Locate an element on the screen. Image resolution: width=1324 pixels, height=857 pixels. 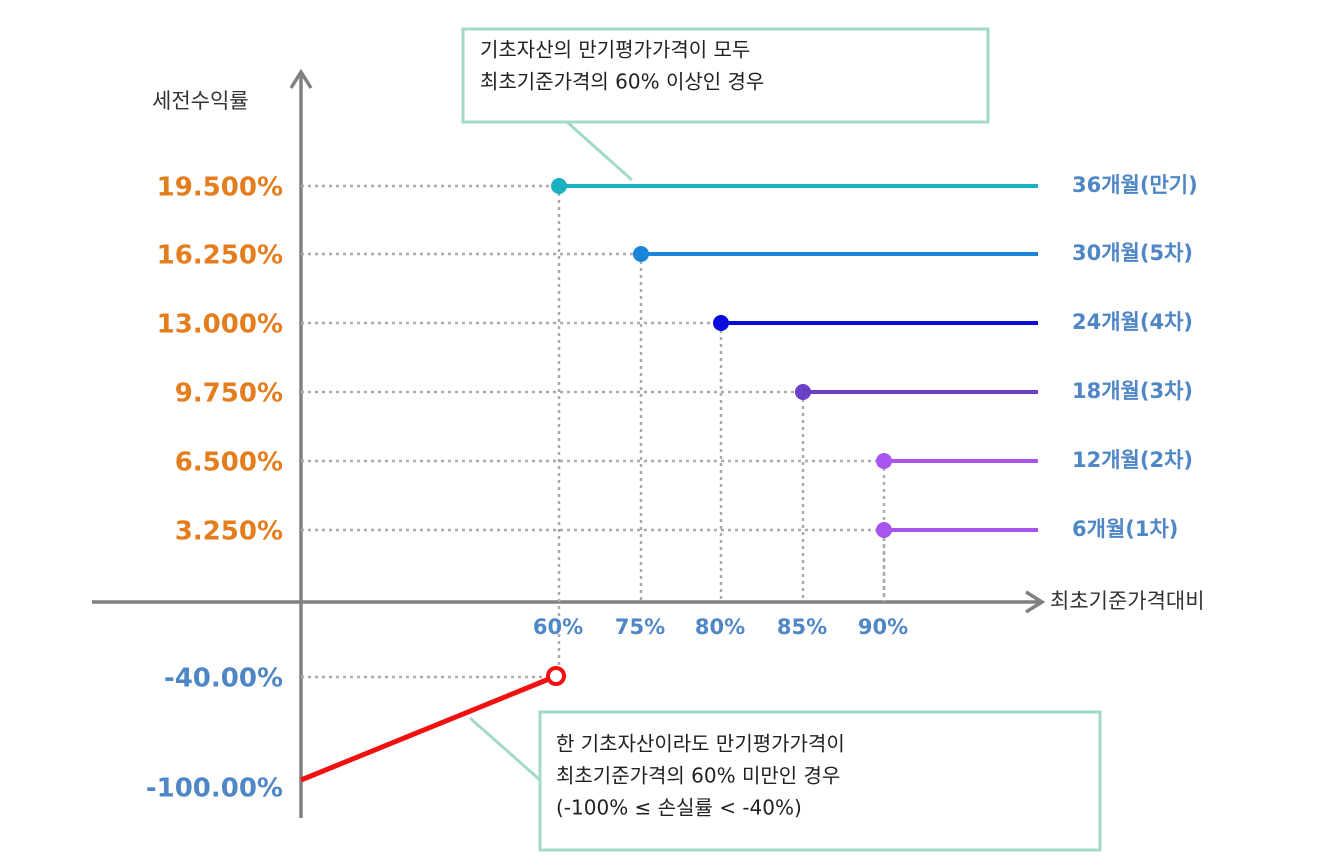
y-arrow is located at coordinates (301, 78).